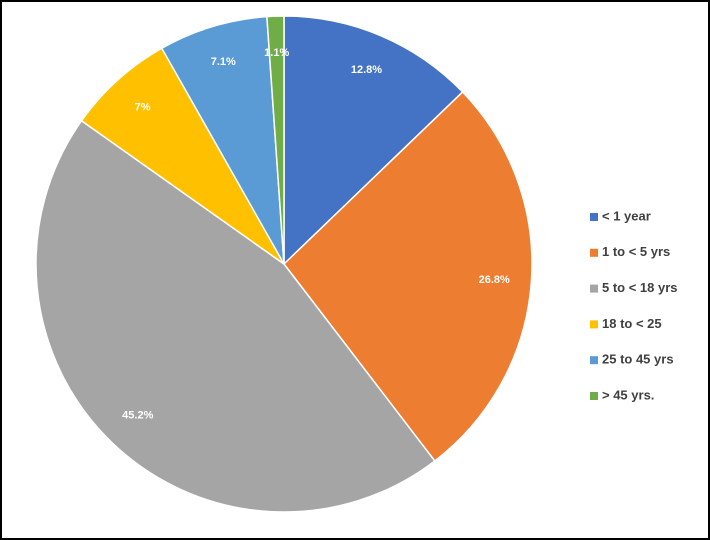 This screenshot has width=710, height=540. Describe the element at coordinates (640, 287) in the screenshot. I see `legend-label: 5 to < 18 yrs` at that location.